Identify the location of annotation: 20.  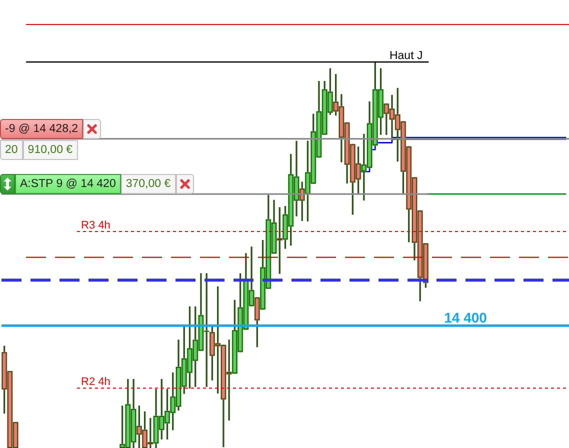
(11, 150).